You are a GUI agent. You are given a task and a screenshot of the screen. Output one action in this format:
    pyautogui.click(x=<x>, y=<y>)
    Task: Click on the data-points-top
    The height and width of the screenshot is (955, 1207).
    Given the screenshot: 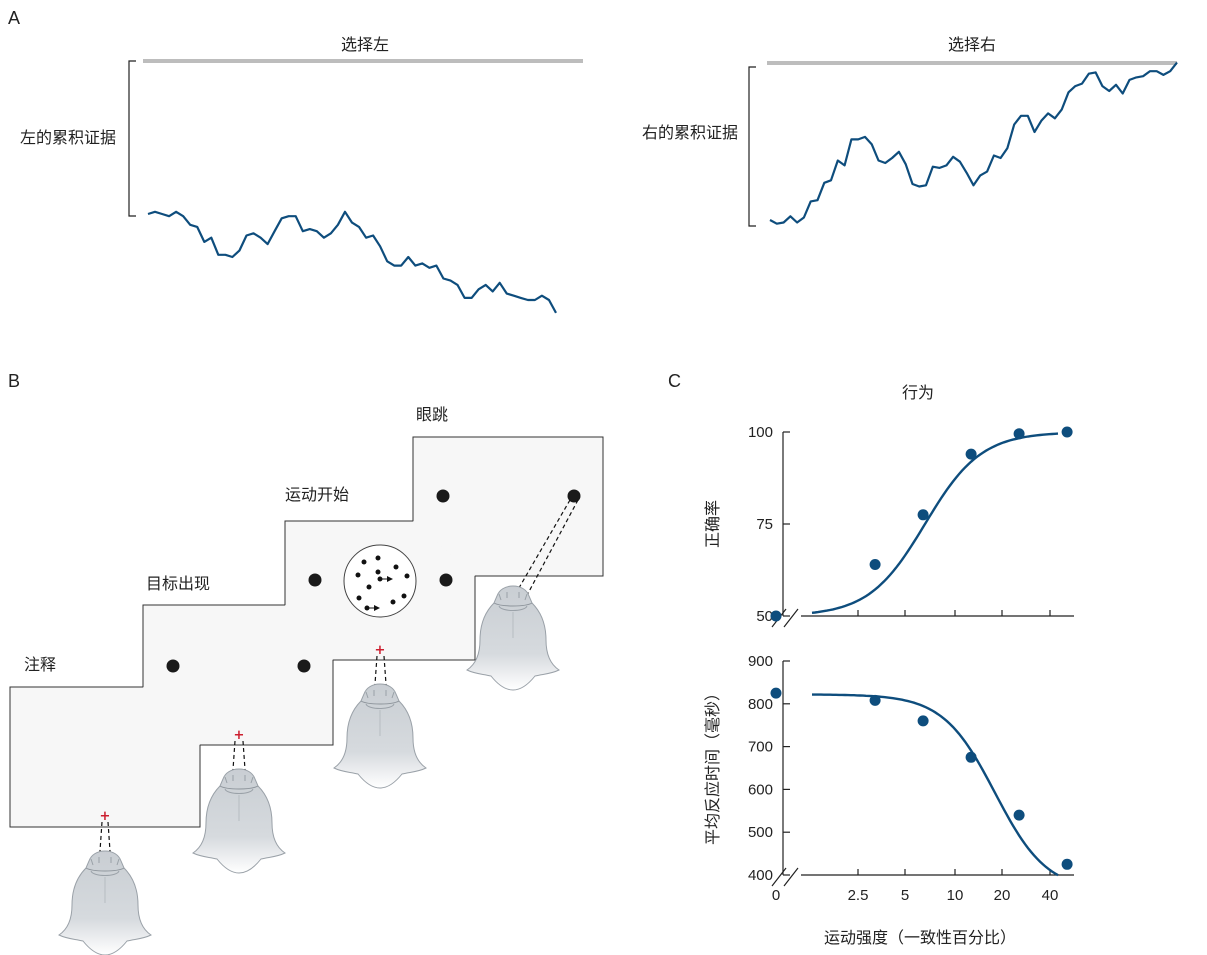 What is the action you would take?
    pyautogui.click(x=921, y=524)
    